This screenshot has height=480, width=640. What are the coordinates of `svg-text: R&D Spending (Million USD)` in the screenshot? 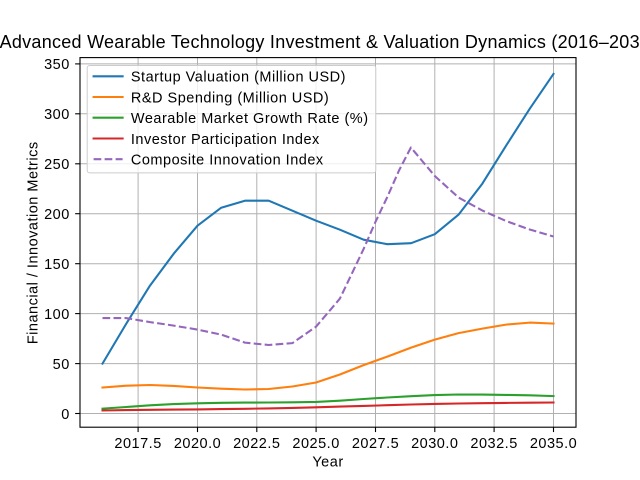 It's located at (230, 98).